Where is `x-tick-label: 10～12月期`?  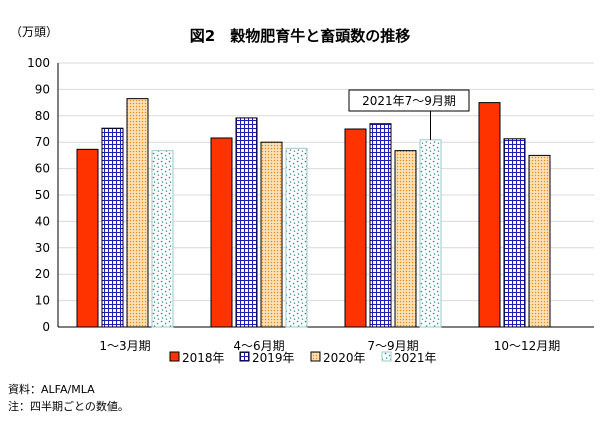 x-tick-label: 10～12月期 is located at coordinates (527, 346).